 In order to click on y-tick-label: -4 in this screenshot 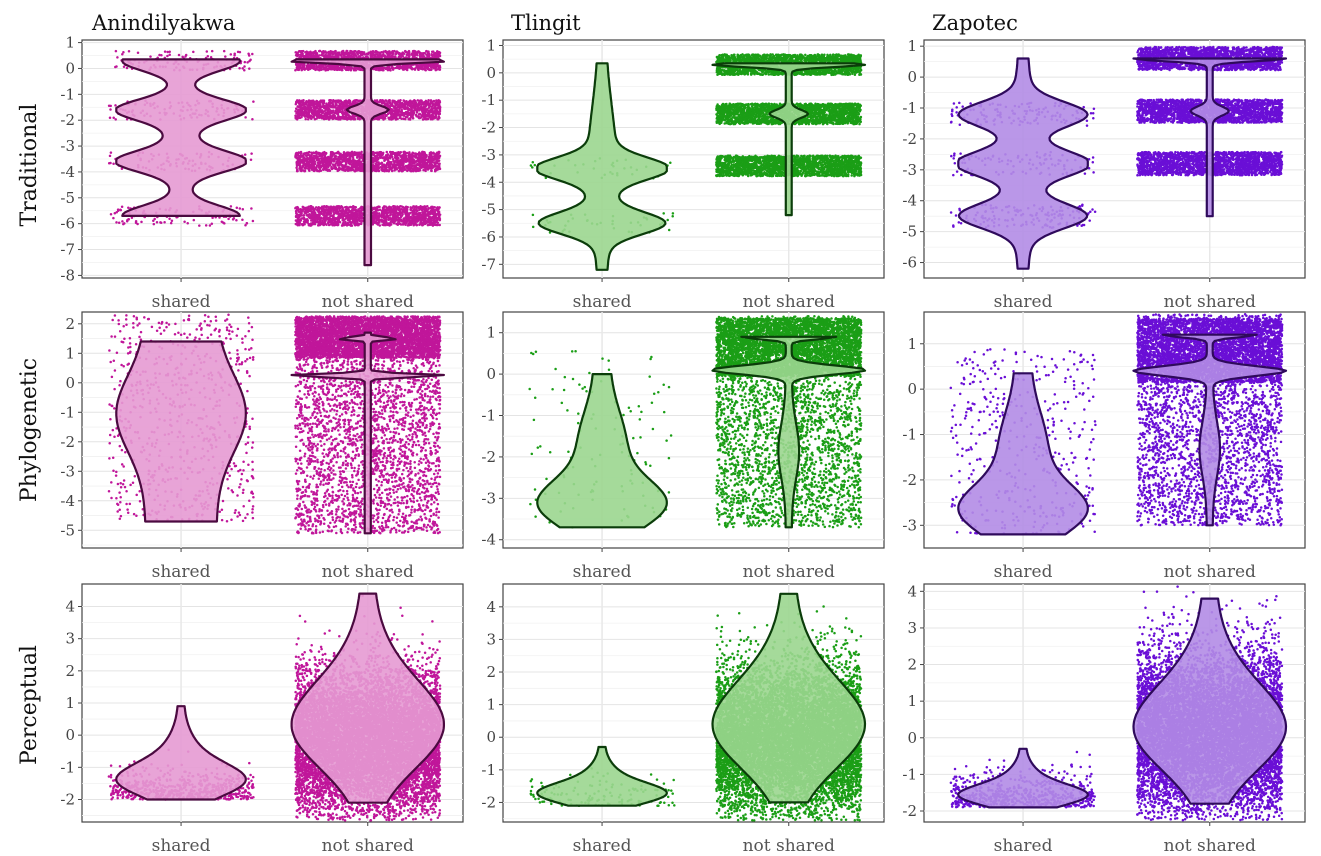, I will do `click(67, 172)`.